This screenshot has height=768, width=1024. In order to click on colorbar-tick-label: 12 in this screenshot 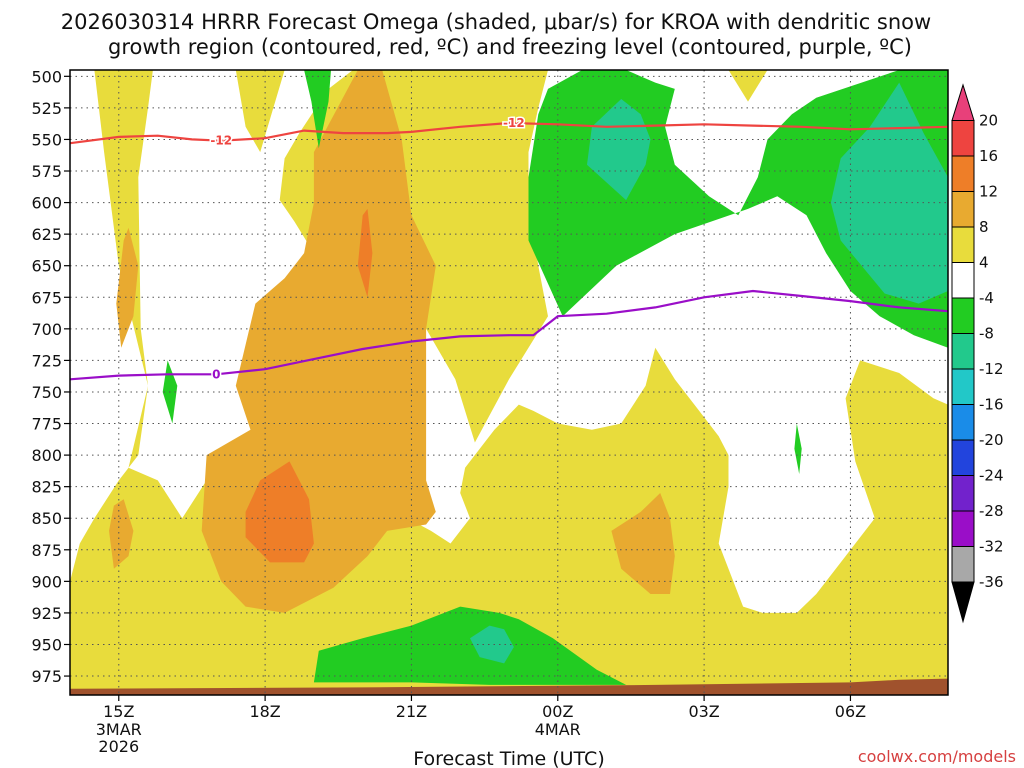, I will do `click(988, 192)`.